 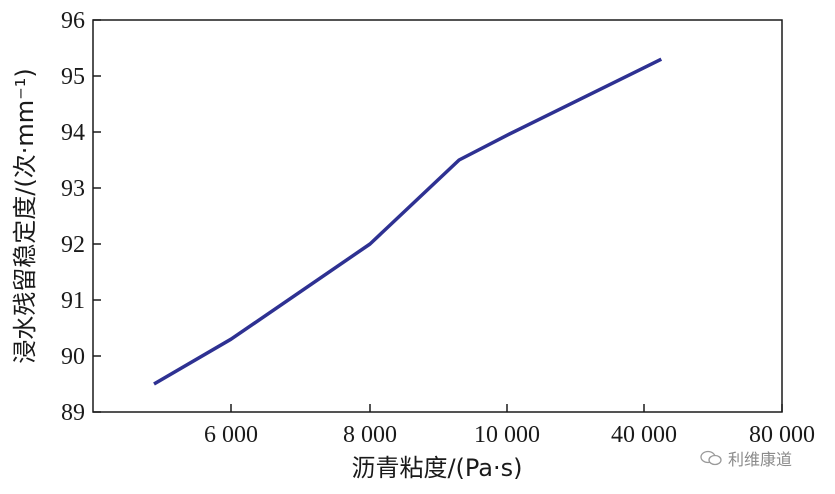 What do you see at coordinates (73, 357) in the screenshot?
I see `y-tick-label: 90` at bounding box center [73, 357].